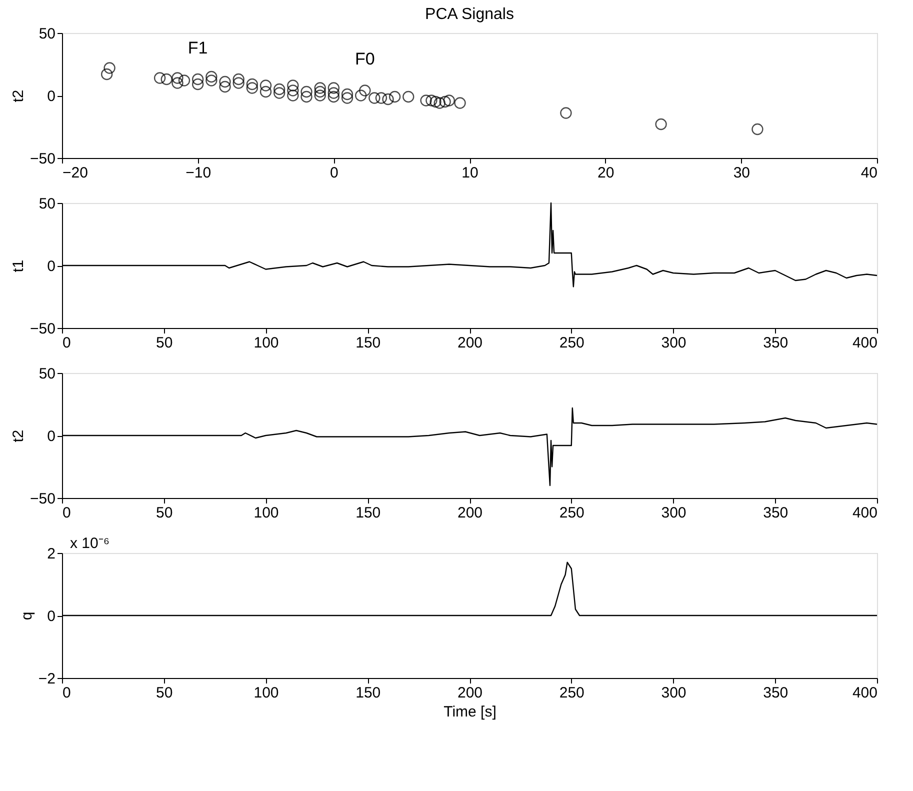  What do you see at coordinates (470, 712) in the screenshot?
I see `x-axis-title: Time [s]` at bounding box center [470, 712].